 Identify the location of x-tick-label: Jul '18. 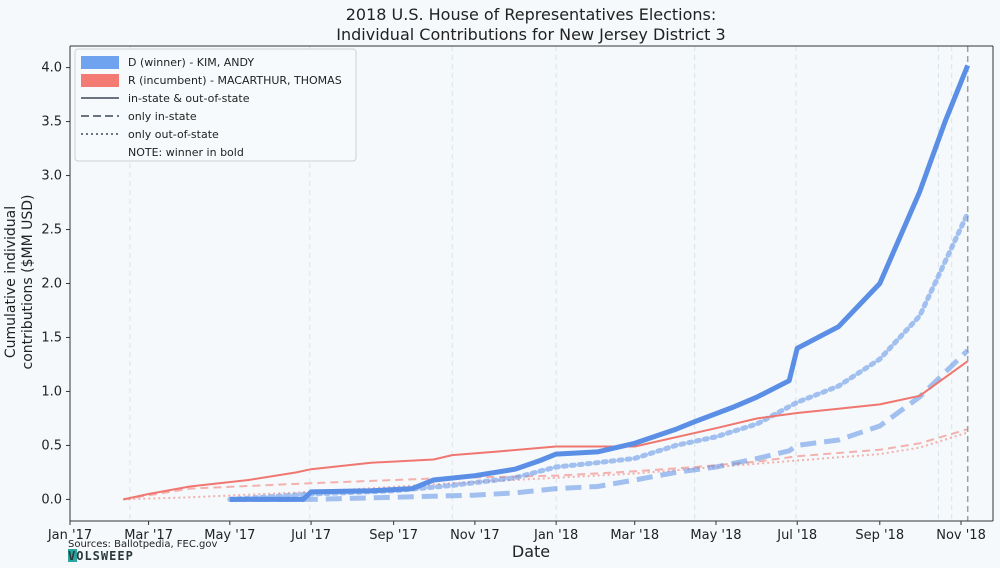
(796, 535).